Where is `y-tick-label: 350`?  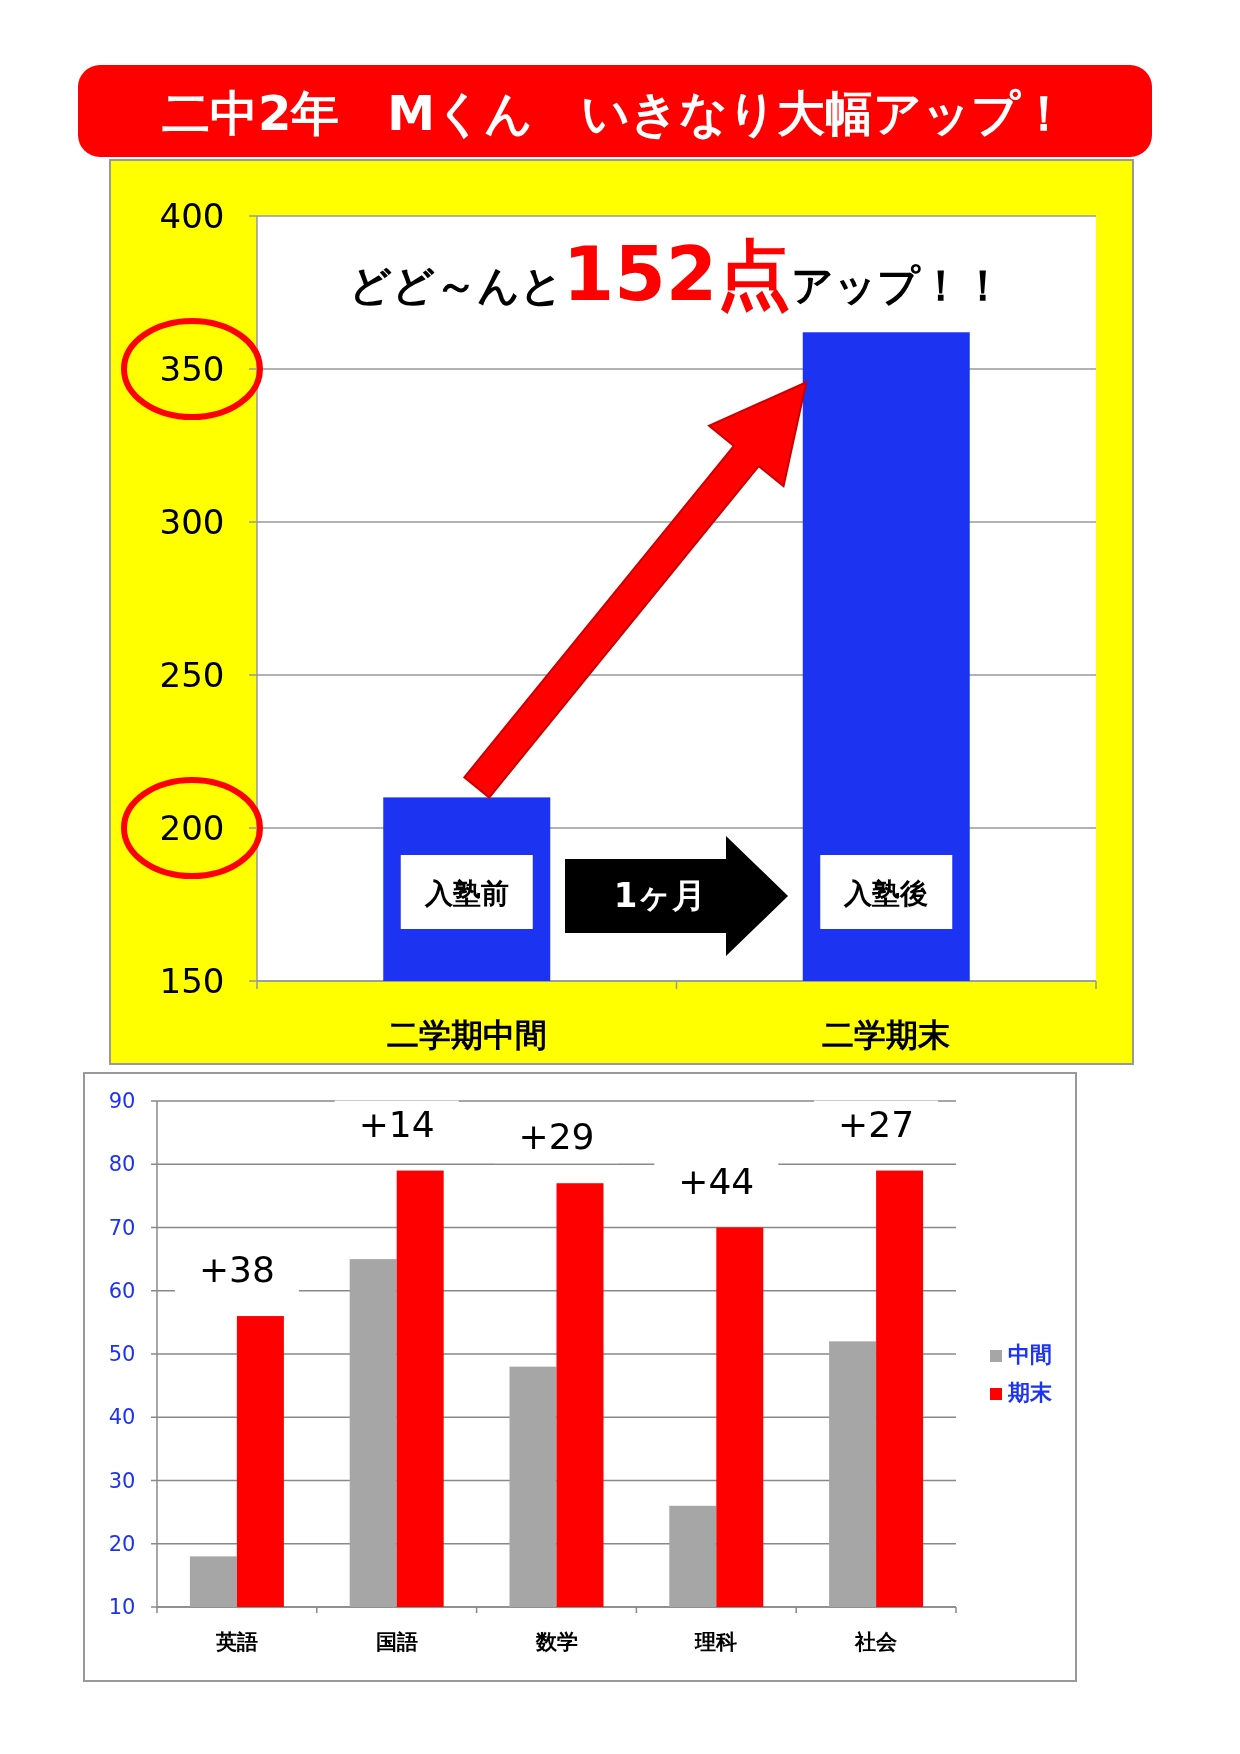
y-tick-label: 350 is located at coordinates (192, 369).